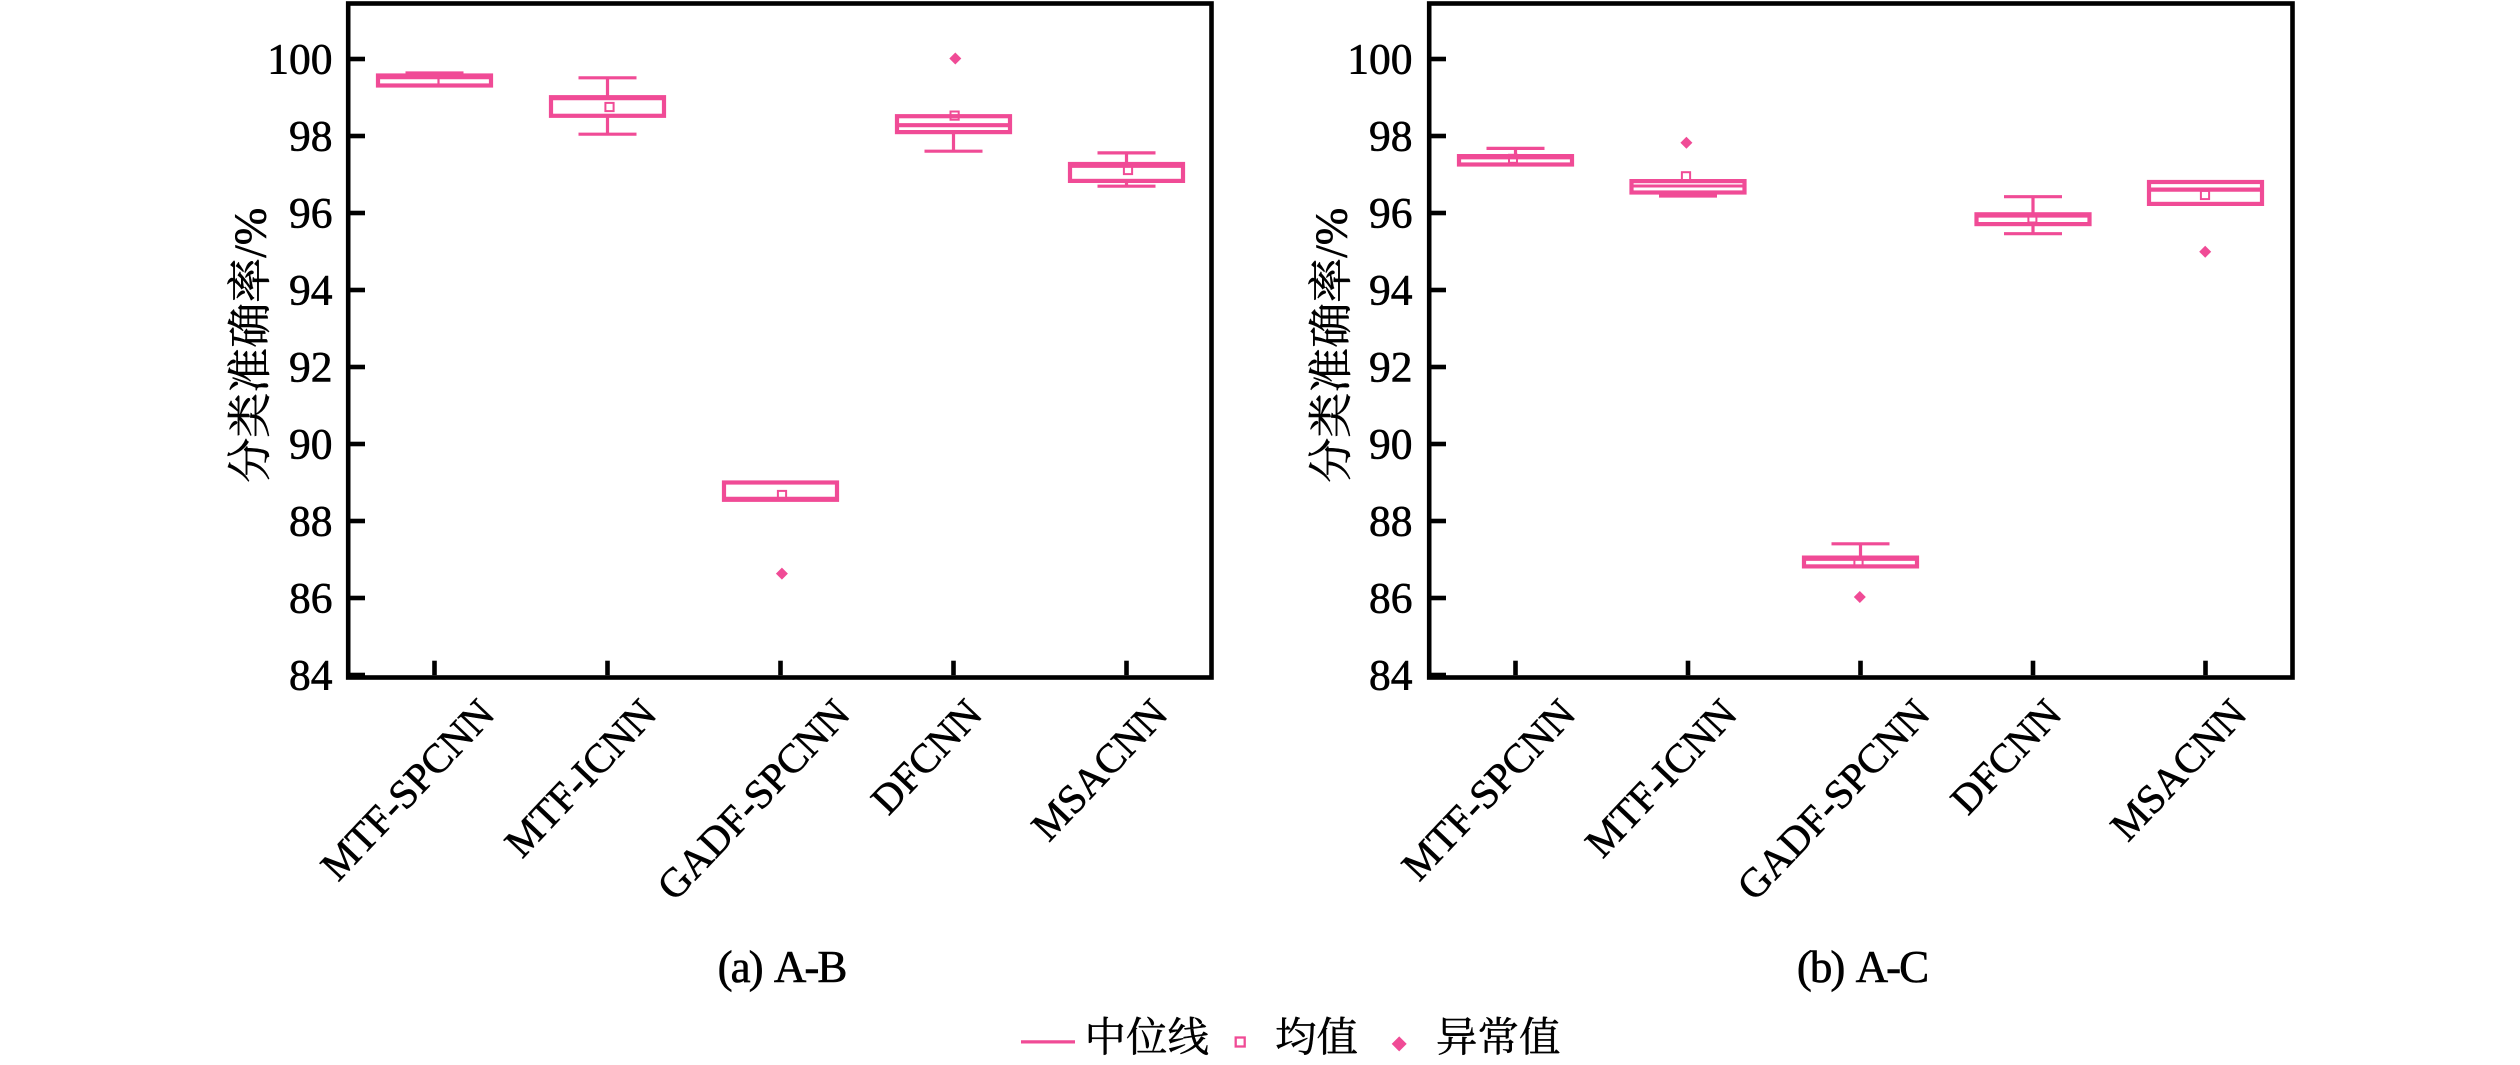 The width and height of the screenshot is (2520, 1065). I want to click on svg-text: (a) A-B, so click(782, 967).